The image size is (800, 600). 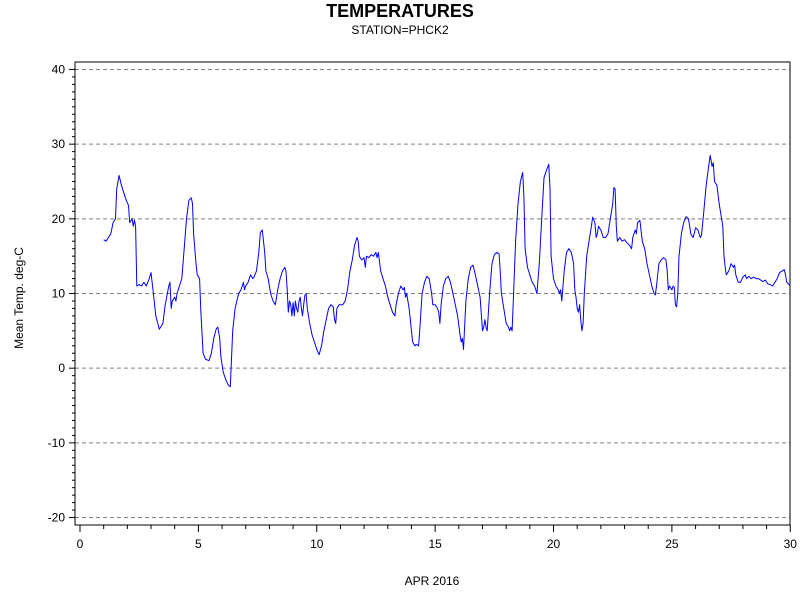 I want to click on x-axis: 0 5 10 15 20 25 30, so click(x=437, y=538).